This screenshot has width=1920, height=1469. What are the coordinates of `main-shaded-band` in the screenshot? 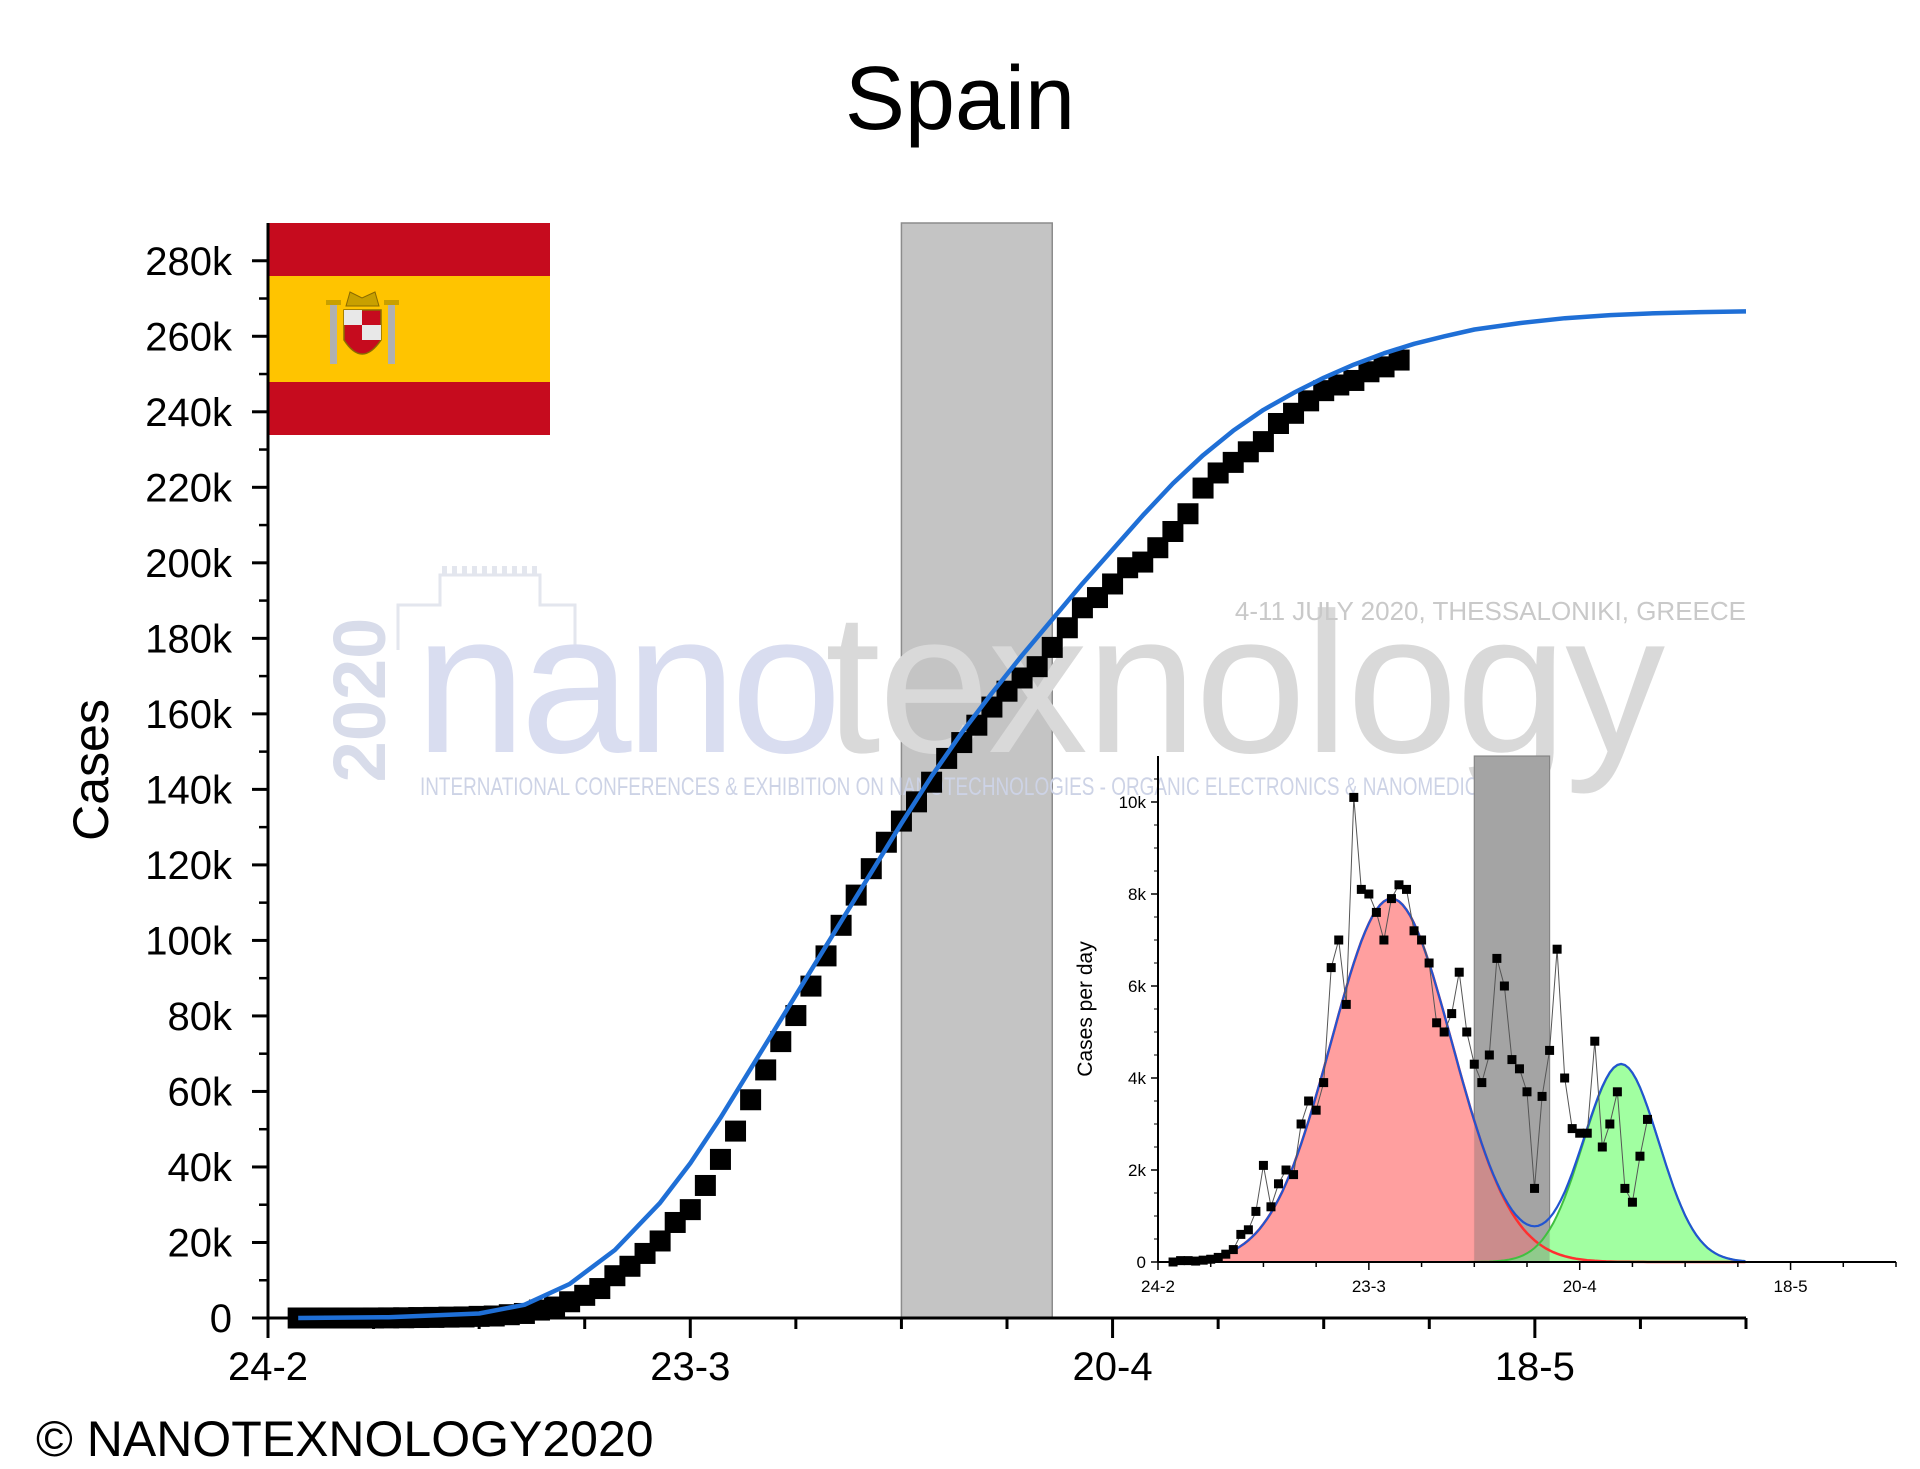 It's located at (976, 770).